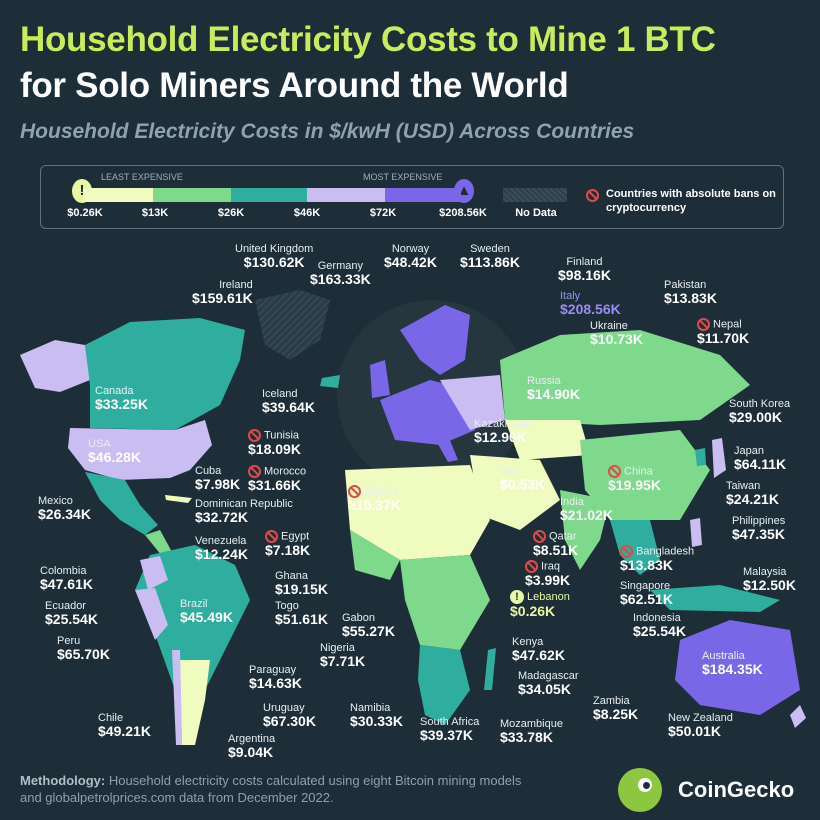 This screenshot has height=820, width=820. Describe the element at coordinates (288, 544) in the screenshot. I see `label-egypt: Egypt $7.18K` at that location.